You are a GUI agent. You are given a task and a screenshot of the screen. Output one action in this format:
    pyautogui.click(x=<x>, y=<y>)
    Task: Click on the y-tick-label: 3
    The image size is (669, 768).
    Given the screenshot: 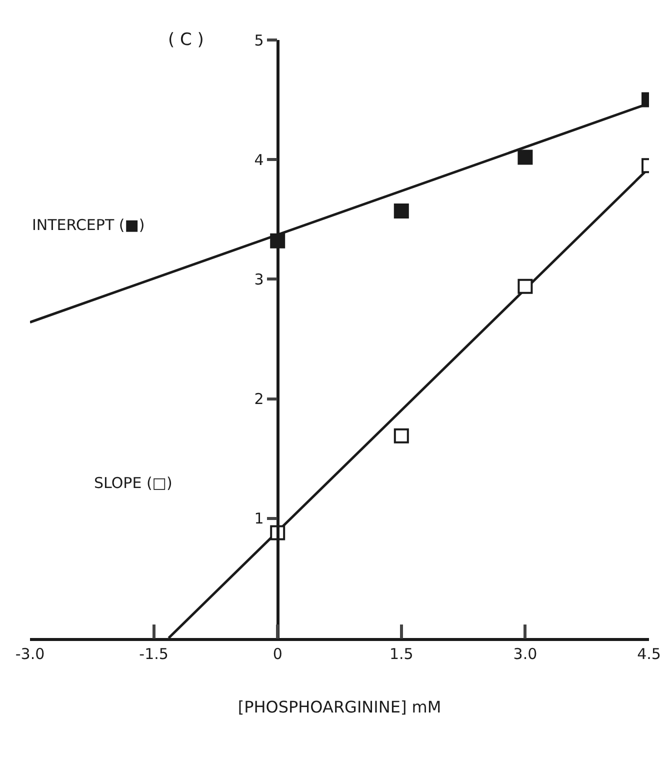 What is the action you would take?
    pyautogui.click(x=259, y=279)
    